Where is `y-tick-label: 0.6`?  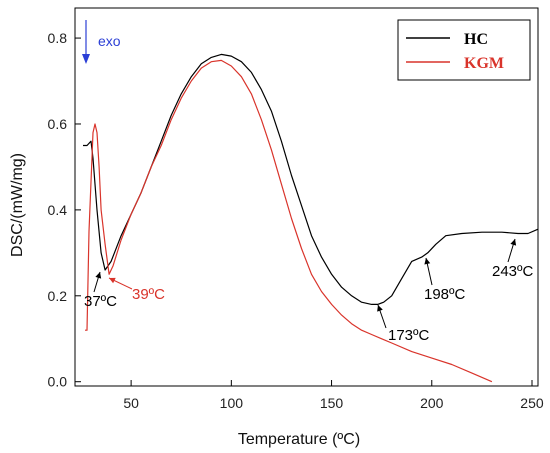 y-tick-label: 0.6 is located at coordinates (58, 124).